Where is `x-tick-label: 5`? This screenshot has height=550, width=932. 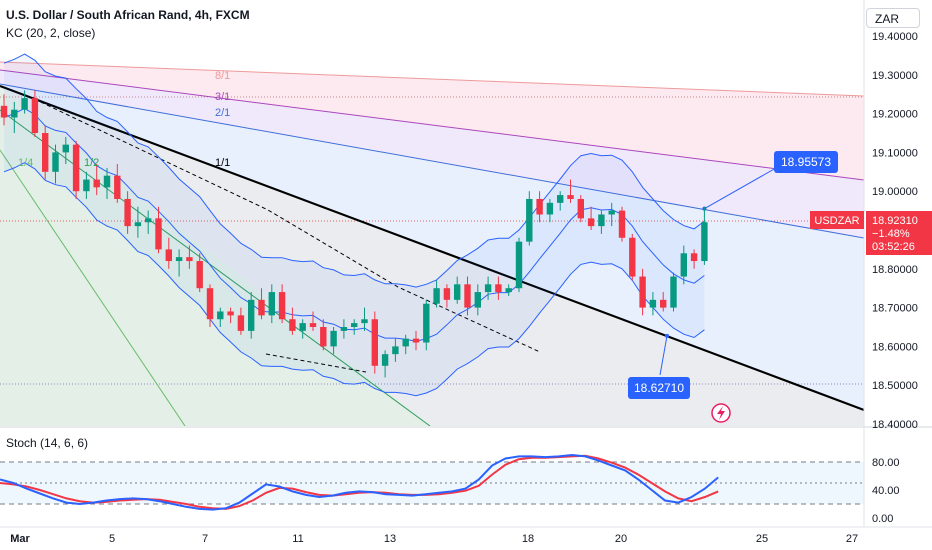 x-tick-label: 5 is located at coordinates (112, 539).